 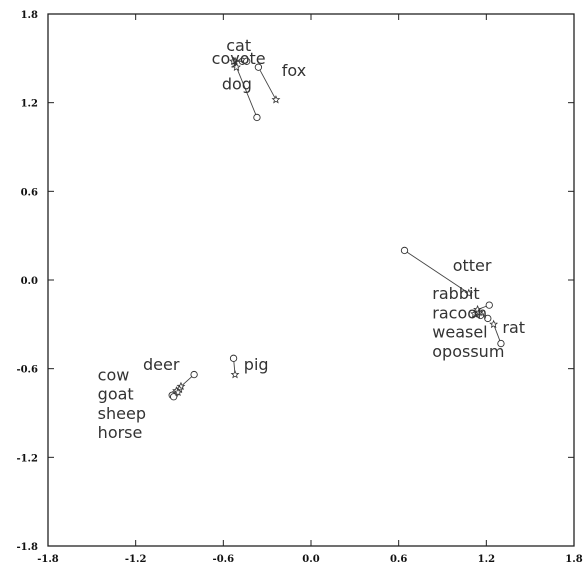 I want to click on point-label: racoon, so click(x=459, y=312).